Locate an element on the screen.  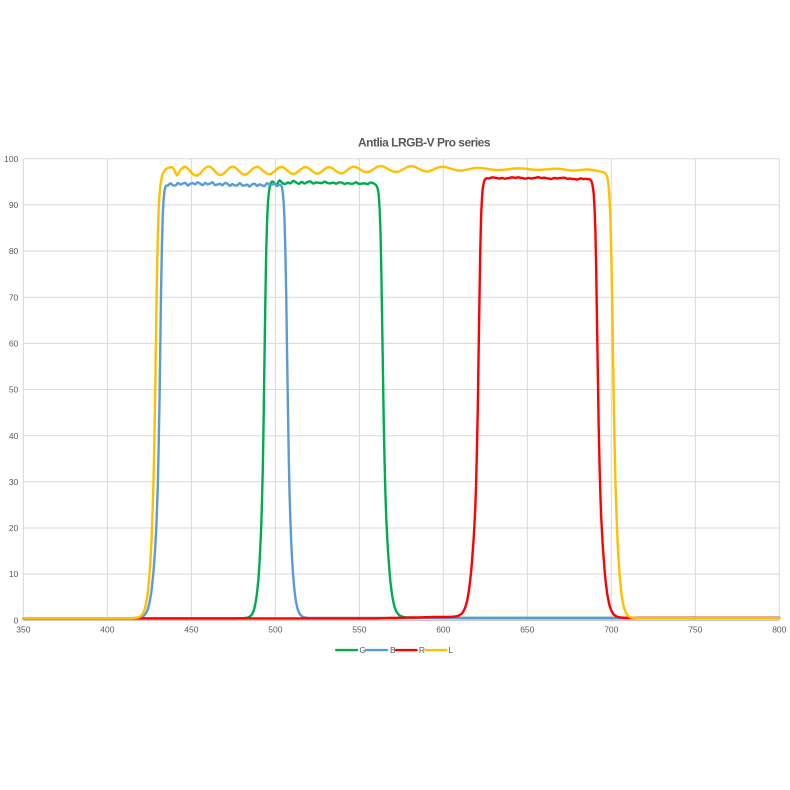
svg-text: 500 is located at coordinates (275, 630).